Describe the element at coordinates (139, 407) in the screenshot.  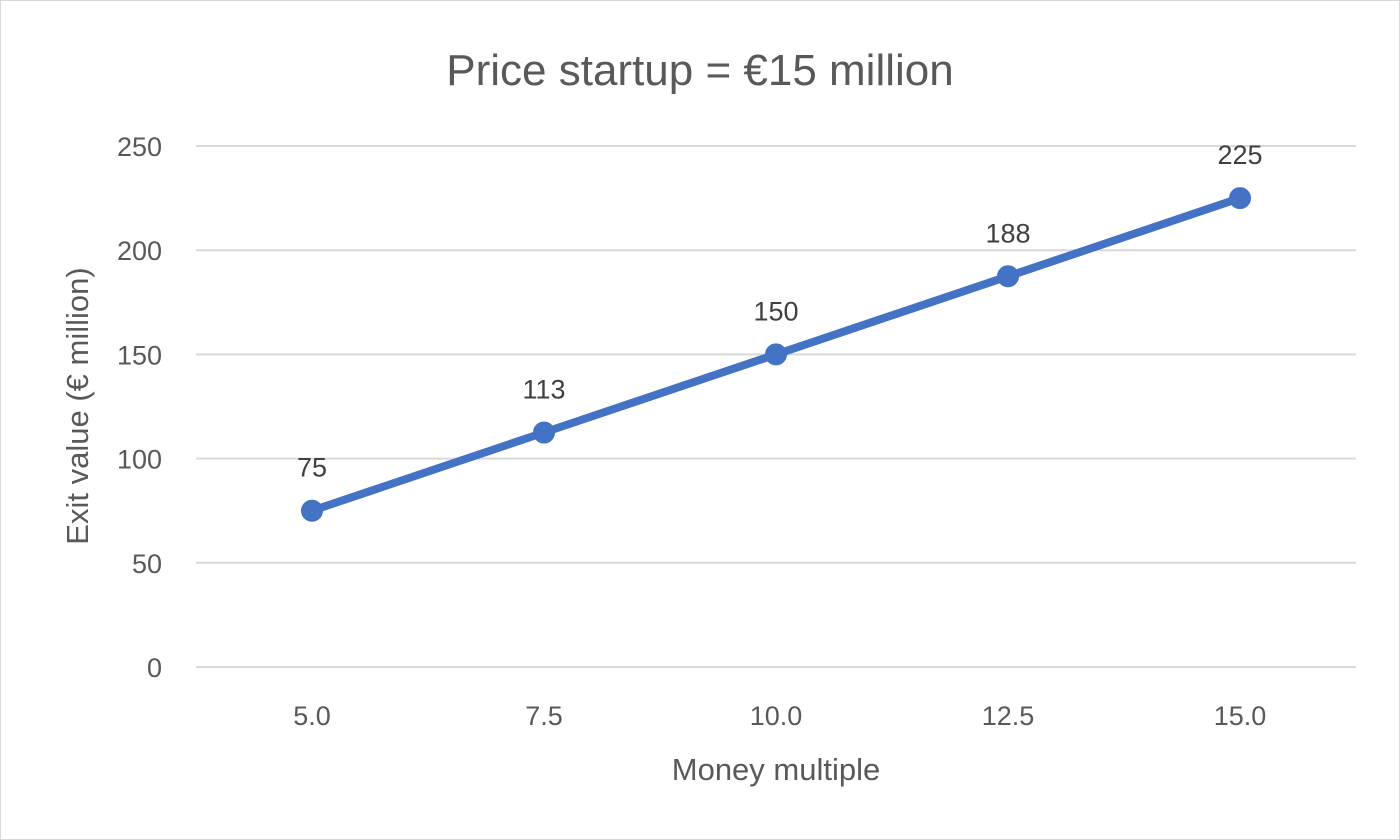
I see `y-axis-ticks: 0 50 100 150 200 250` at that location.